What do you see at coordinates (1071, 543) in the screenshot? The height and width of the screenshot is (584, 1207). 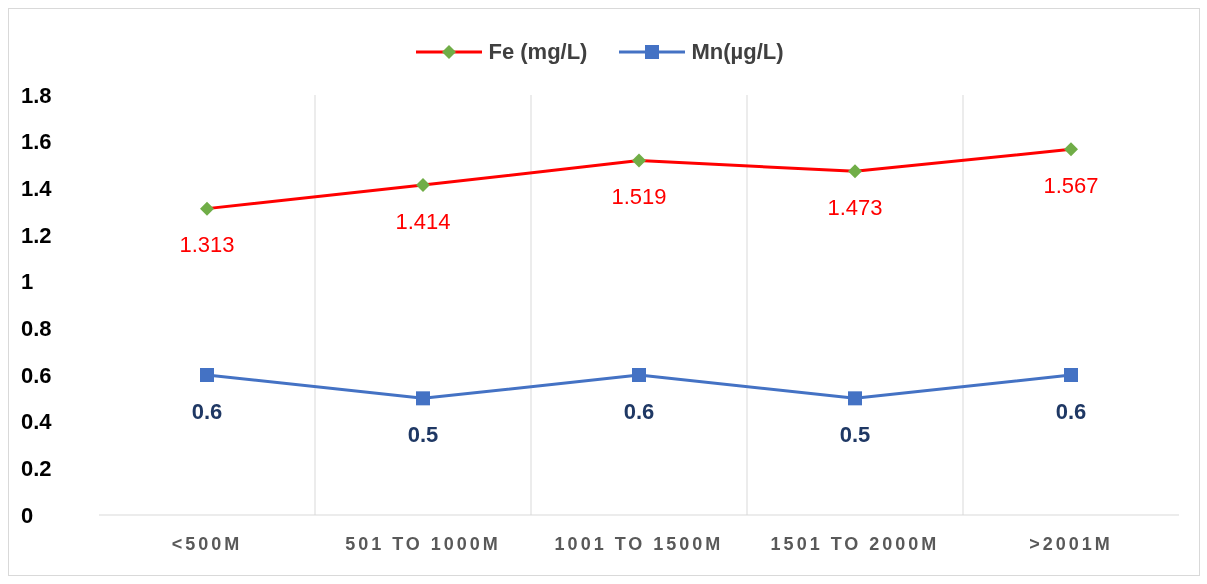 I see `x-tick-label: >2001M` at bounding box center [1071, 543].